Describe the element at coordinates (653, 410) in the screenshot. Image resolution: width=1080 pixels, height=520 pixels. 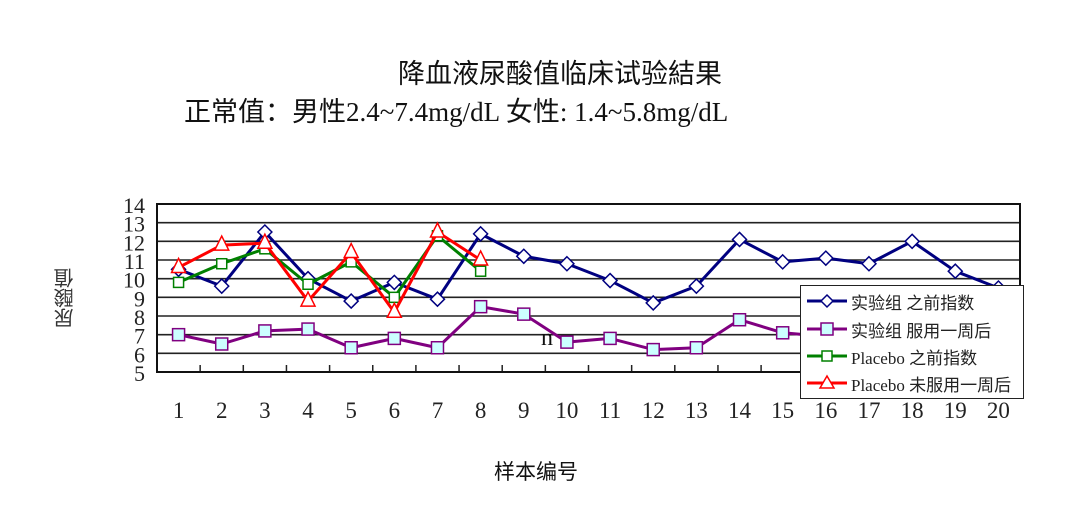
I see `x-tick-label: 12` at that location.